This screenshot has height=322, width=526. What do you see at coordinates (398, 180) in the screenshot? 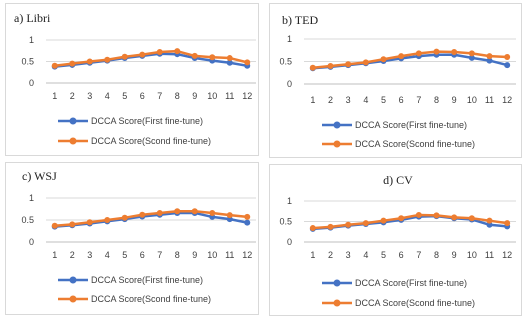
I see `chart-title: d) CV` at bounding box center [398, 180].